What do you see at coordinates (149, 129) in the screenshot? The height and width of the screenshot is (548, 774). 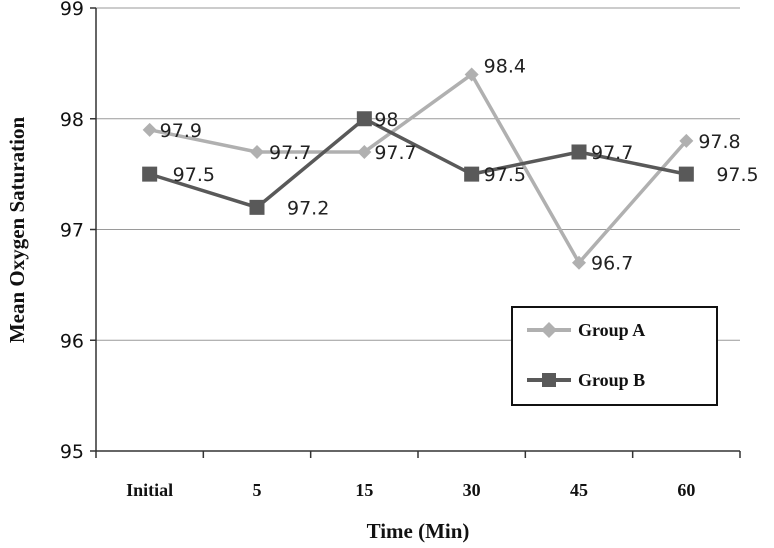 I see `point-group-a-Initial` at bounding box center [149, 129].